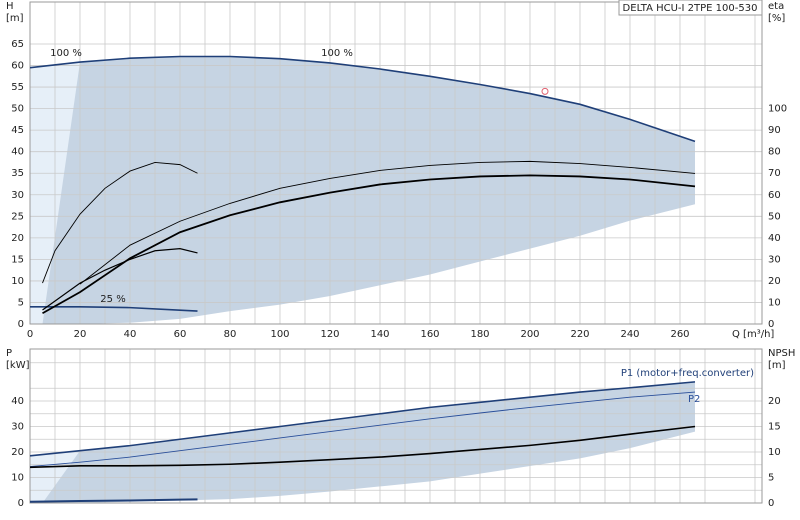 Image resolution: width=800 pixels, height=520 pixels. What do you see at coordinates (429, 334) in the screenshot?
I see `x-tick-label: 160` at bounding box center [429, 334].